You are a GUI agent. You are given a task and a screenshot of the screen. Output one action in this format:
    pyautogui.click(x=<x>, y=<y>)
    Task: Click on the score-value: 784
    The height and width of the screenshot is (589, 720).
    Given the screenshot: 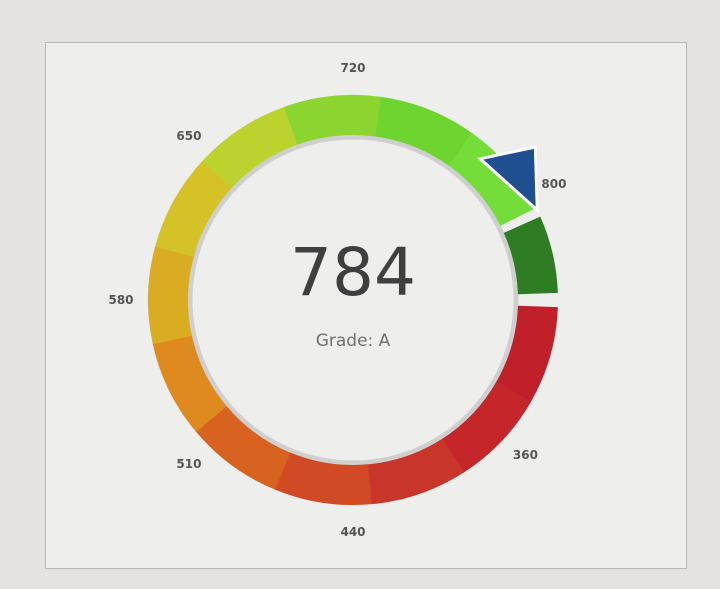 What is the action you would take?
    pyautogui.click(x=353, y=272)
    